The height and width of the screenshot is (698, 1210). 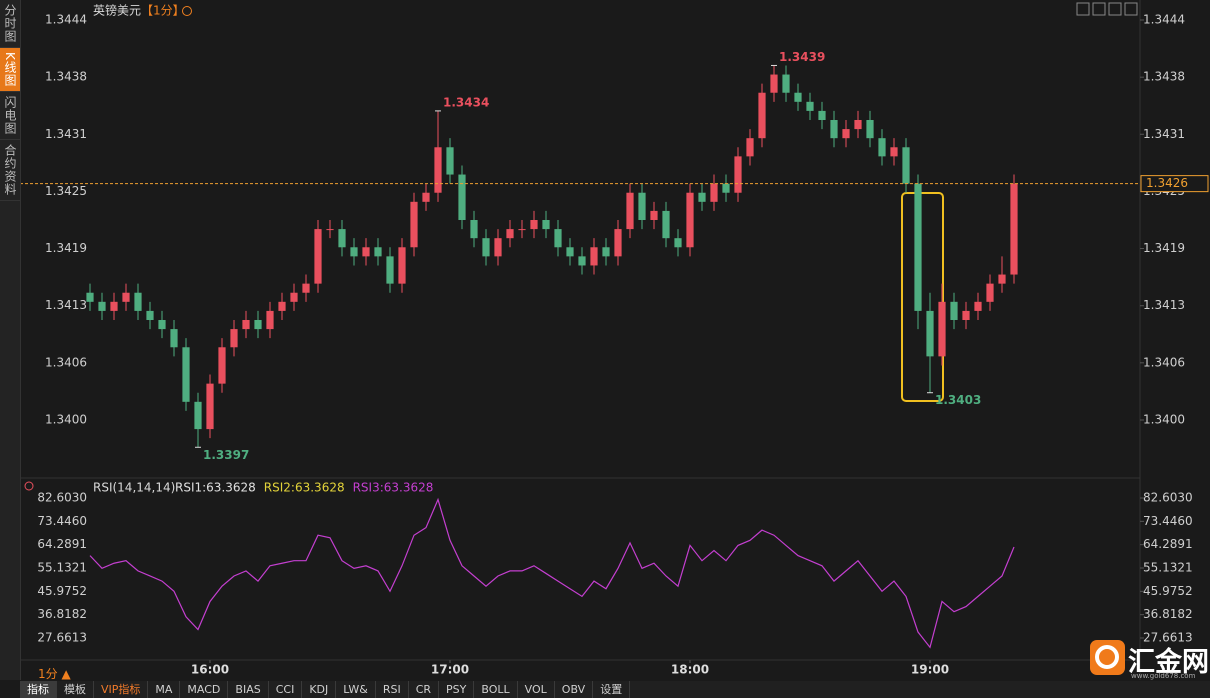 What do you see at coordinates (1167, 183) in the screenshot?
I see `last-price-label: 1.3426` at bounding box center [1167, 183].